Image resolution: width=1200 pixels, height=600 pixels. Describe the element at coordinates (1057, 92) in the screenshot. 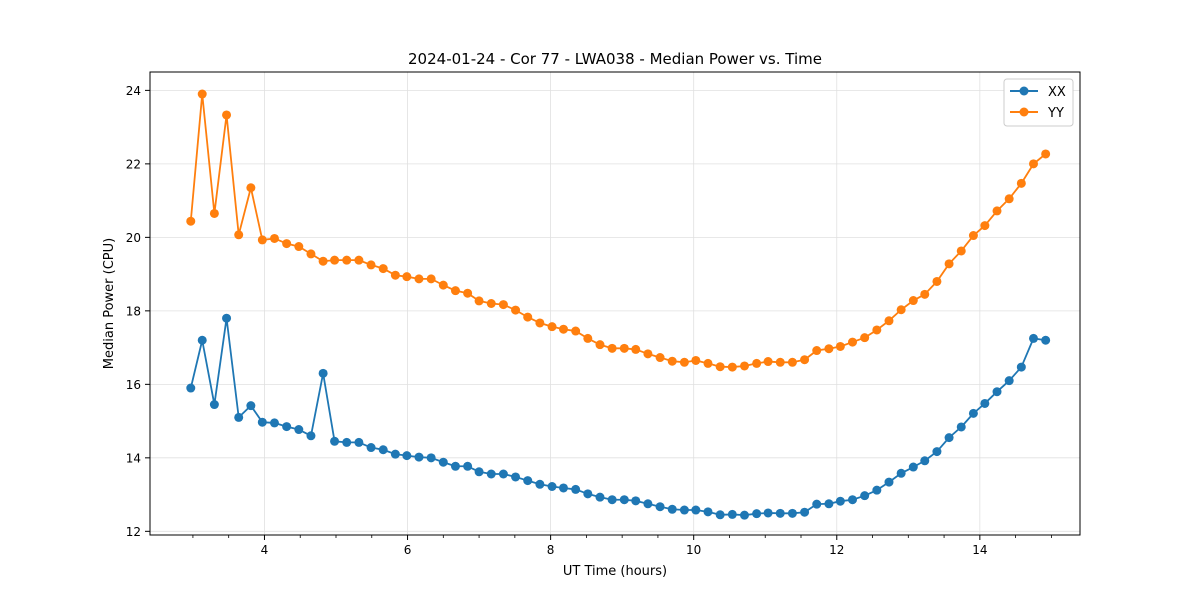

I see `legend-label-xx: XX` at that location.